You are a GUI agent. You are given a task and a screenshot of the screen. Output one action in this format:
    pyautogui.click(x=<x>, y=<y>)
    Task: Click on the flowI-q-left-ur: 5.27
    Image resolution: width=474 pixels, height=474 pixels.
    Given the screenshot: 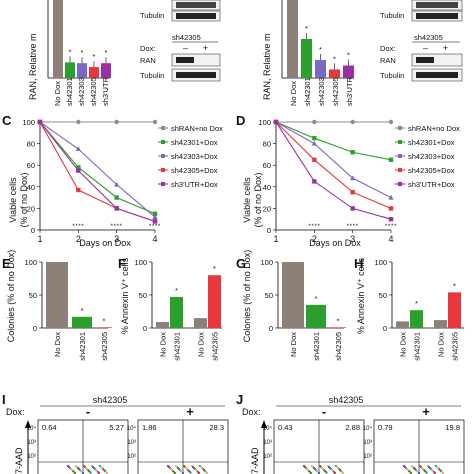 What is the action you would take?
    pyautogui.click(x=116, y=427)
    